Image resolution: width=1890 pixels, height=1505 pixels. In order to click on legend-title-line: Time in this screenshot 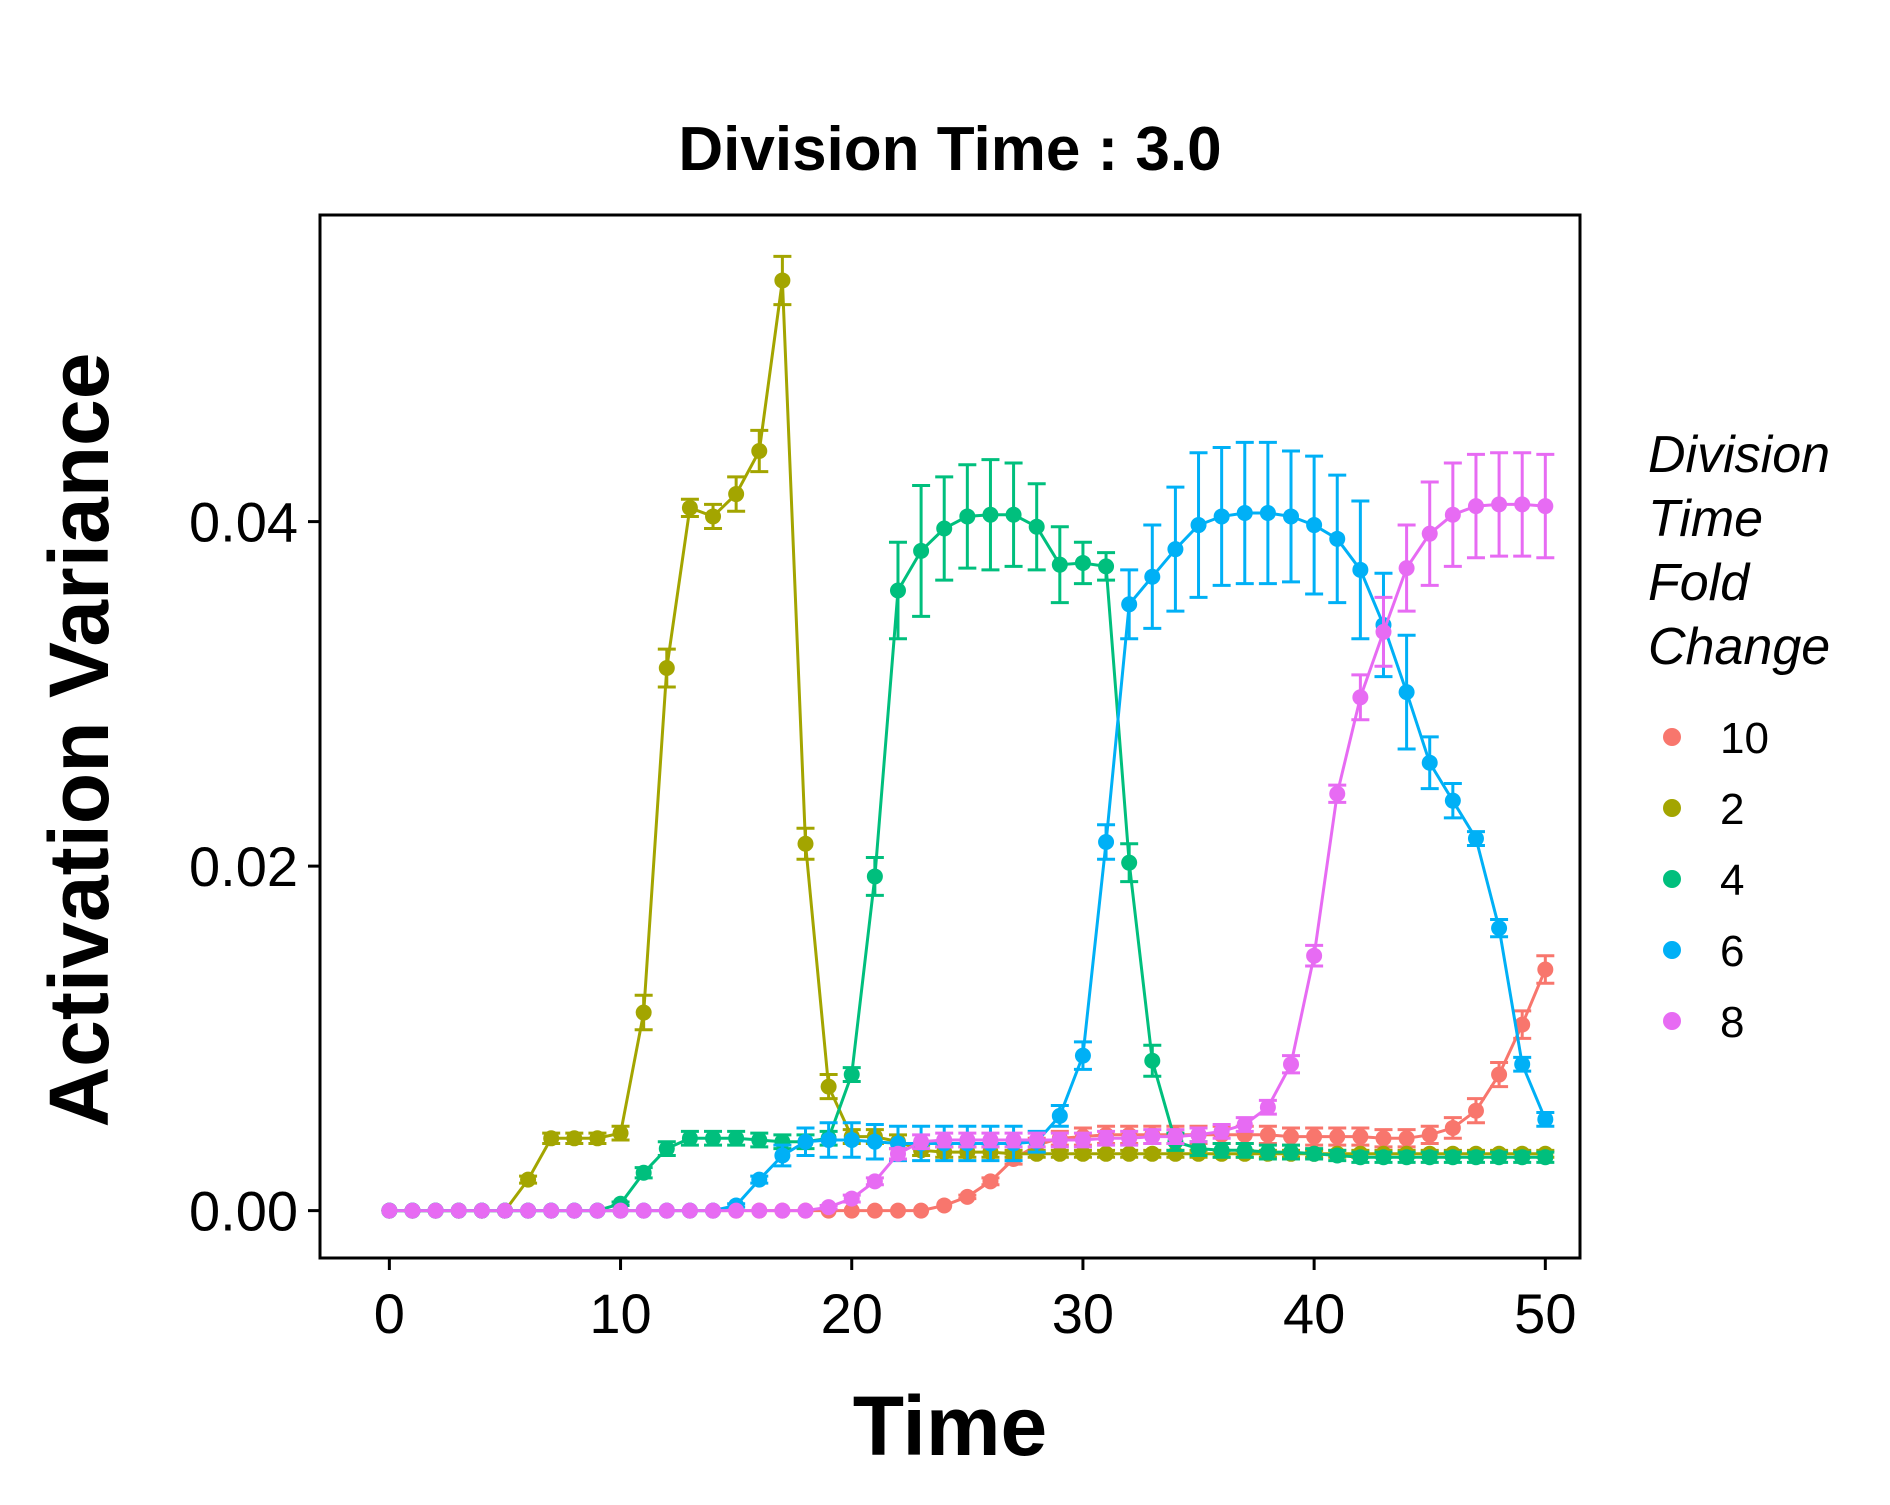, I will do `click(1705, 519)`.